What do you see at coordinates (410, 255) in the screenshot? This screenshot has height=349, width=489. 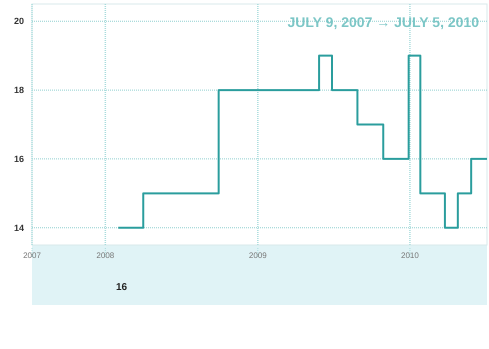 I see `x-tick-label: 2010` at bounding box center [410, 255].